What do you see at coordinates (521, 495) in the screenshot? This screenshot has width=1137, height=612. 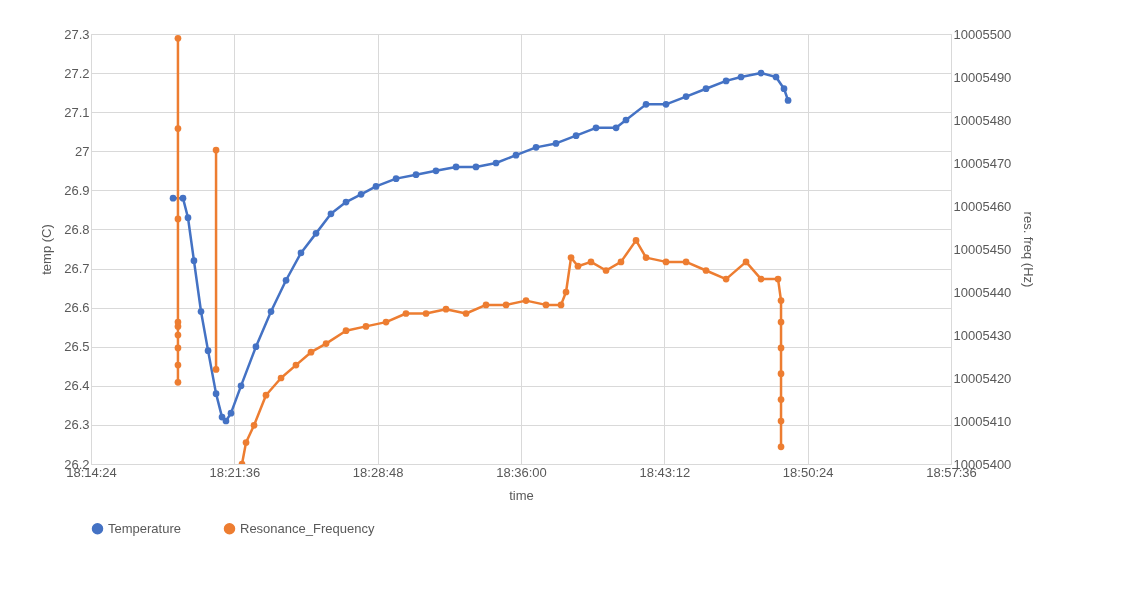 I see `x-axis-title: time` at bounding box center [521, 495].